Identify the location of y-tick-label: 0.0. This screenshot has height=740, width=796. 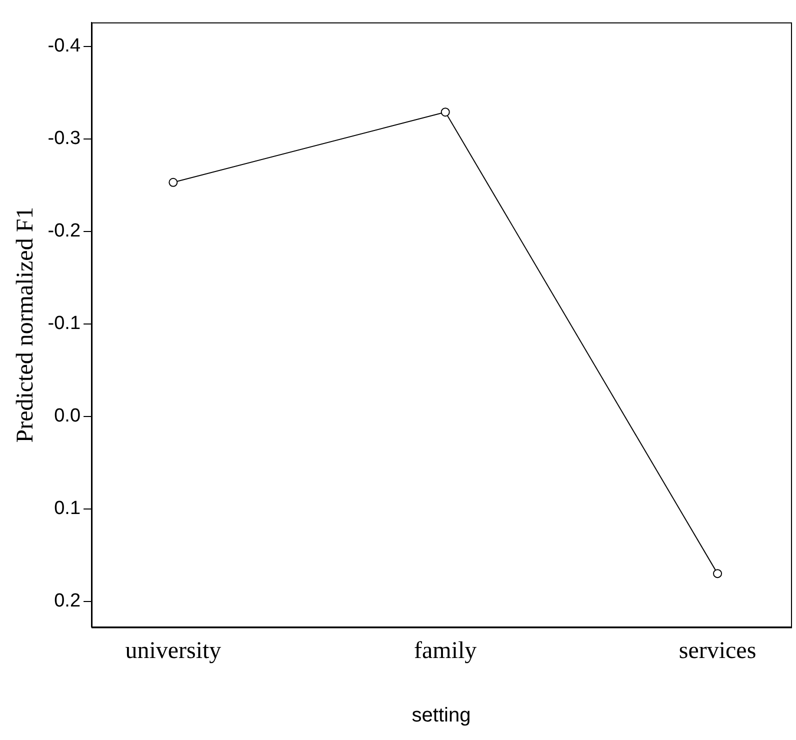
(67, 416).